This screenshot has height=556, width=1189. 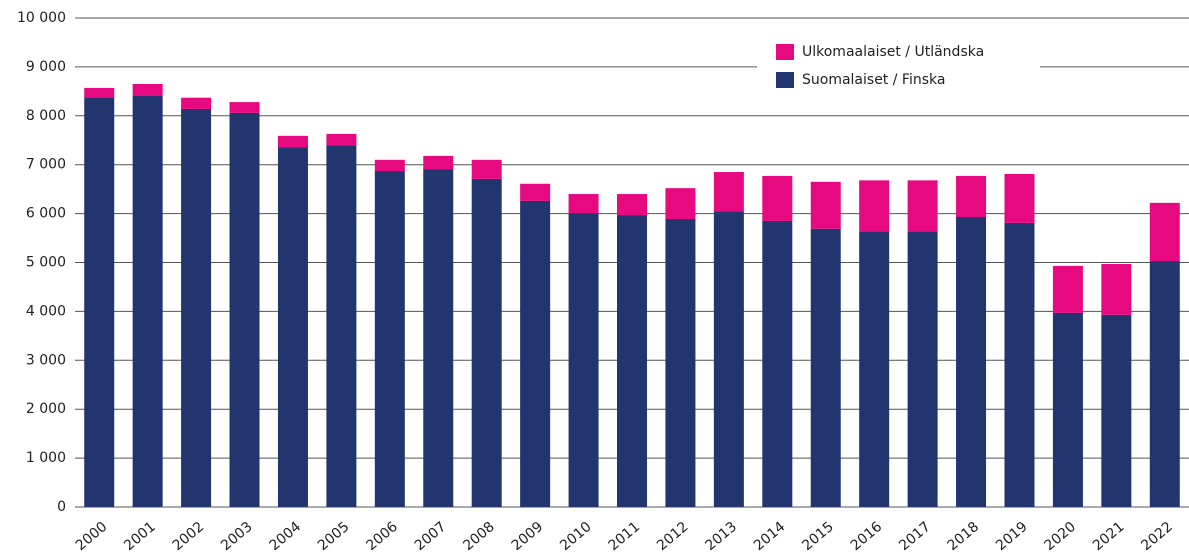 I want to click on x-tick-label: 2002, so click(x=189, y=536).